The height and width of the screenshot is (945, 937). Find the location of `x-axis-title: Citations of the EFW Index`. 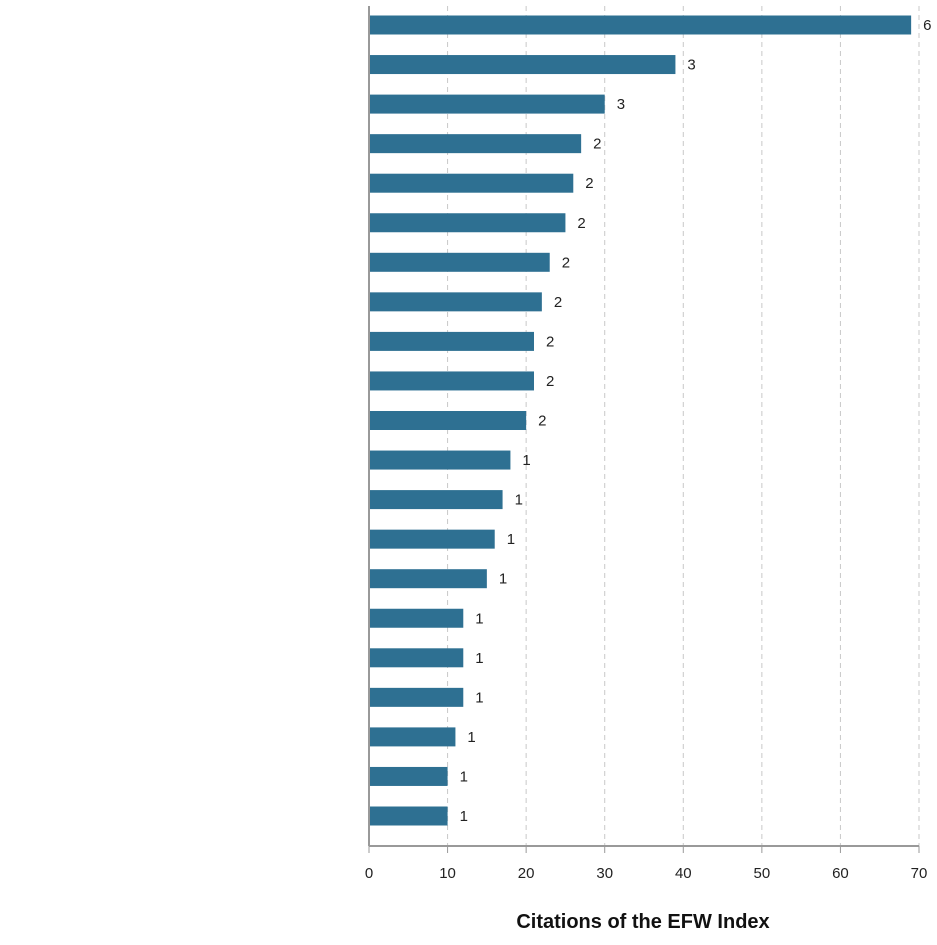

x-axis-title: Citations of the EFW Index is located at coordinates (642, 922).